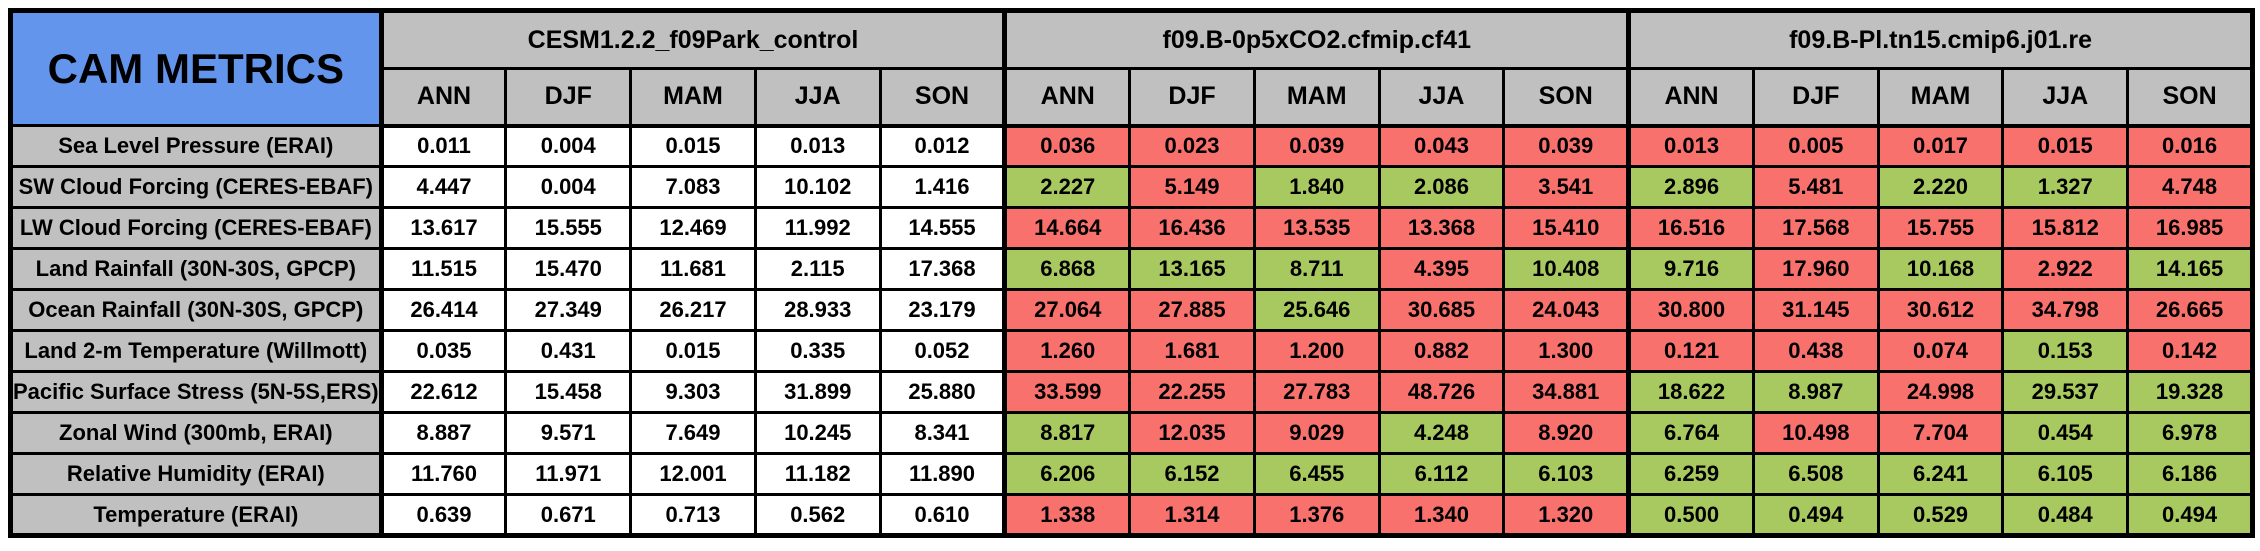 The image size is (2260, 551). Describe the element at coordinates (196, 350) in the screenshot. I see `row-label-text: Land 2-m Temperature (Willmott)` at that location.